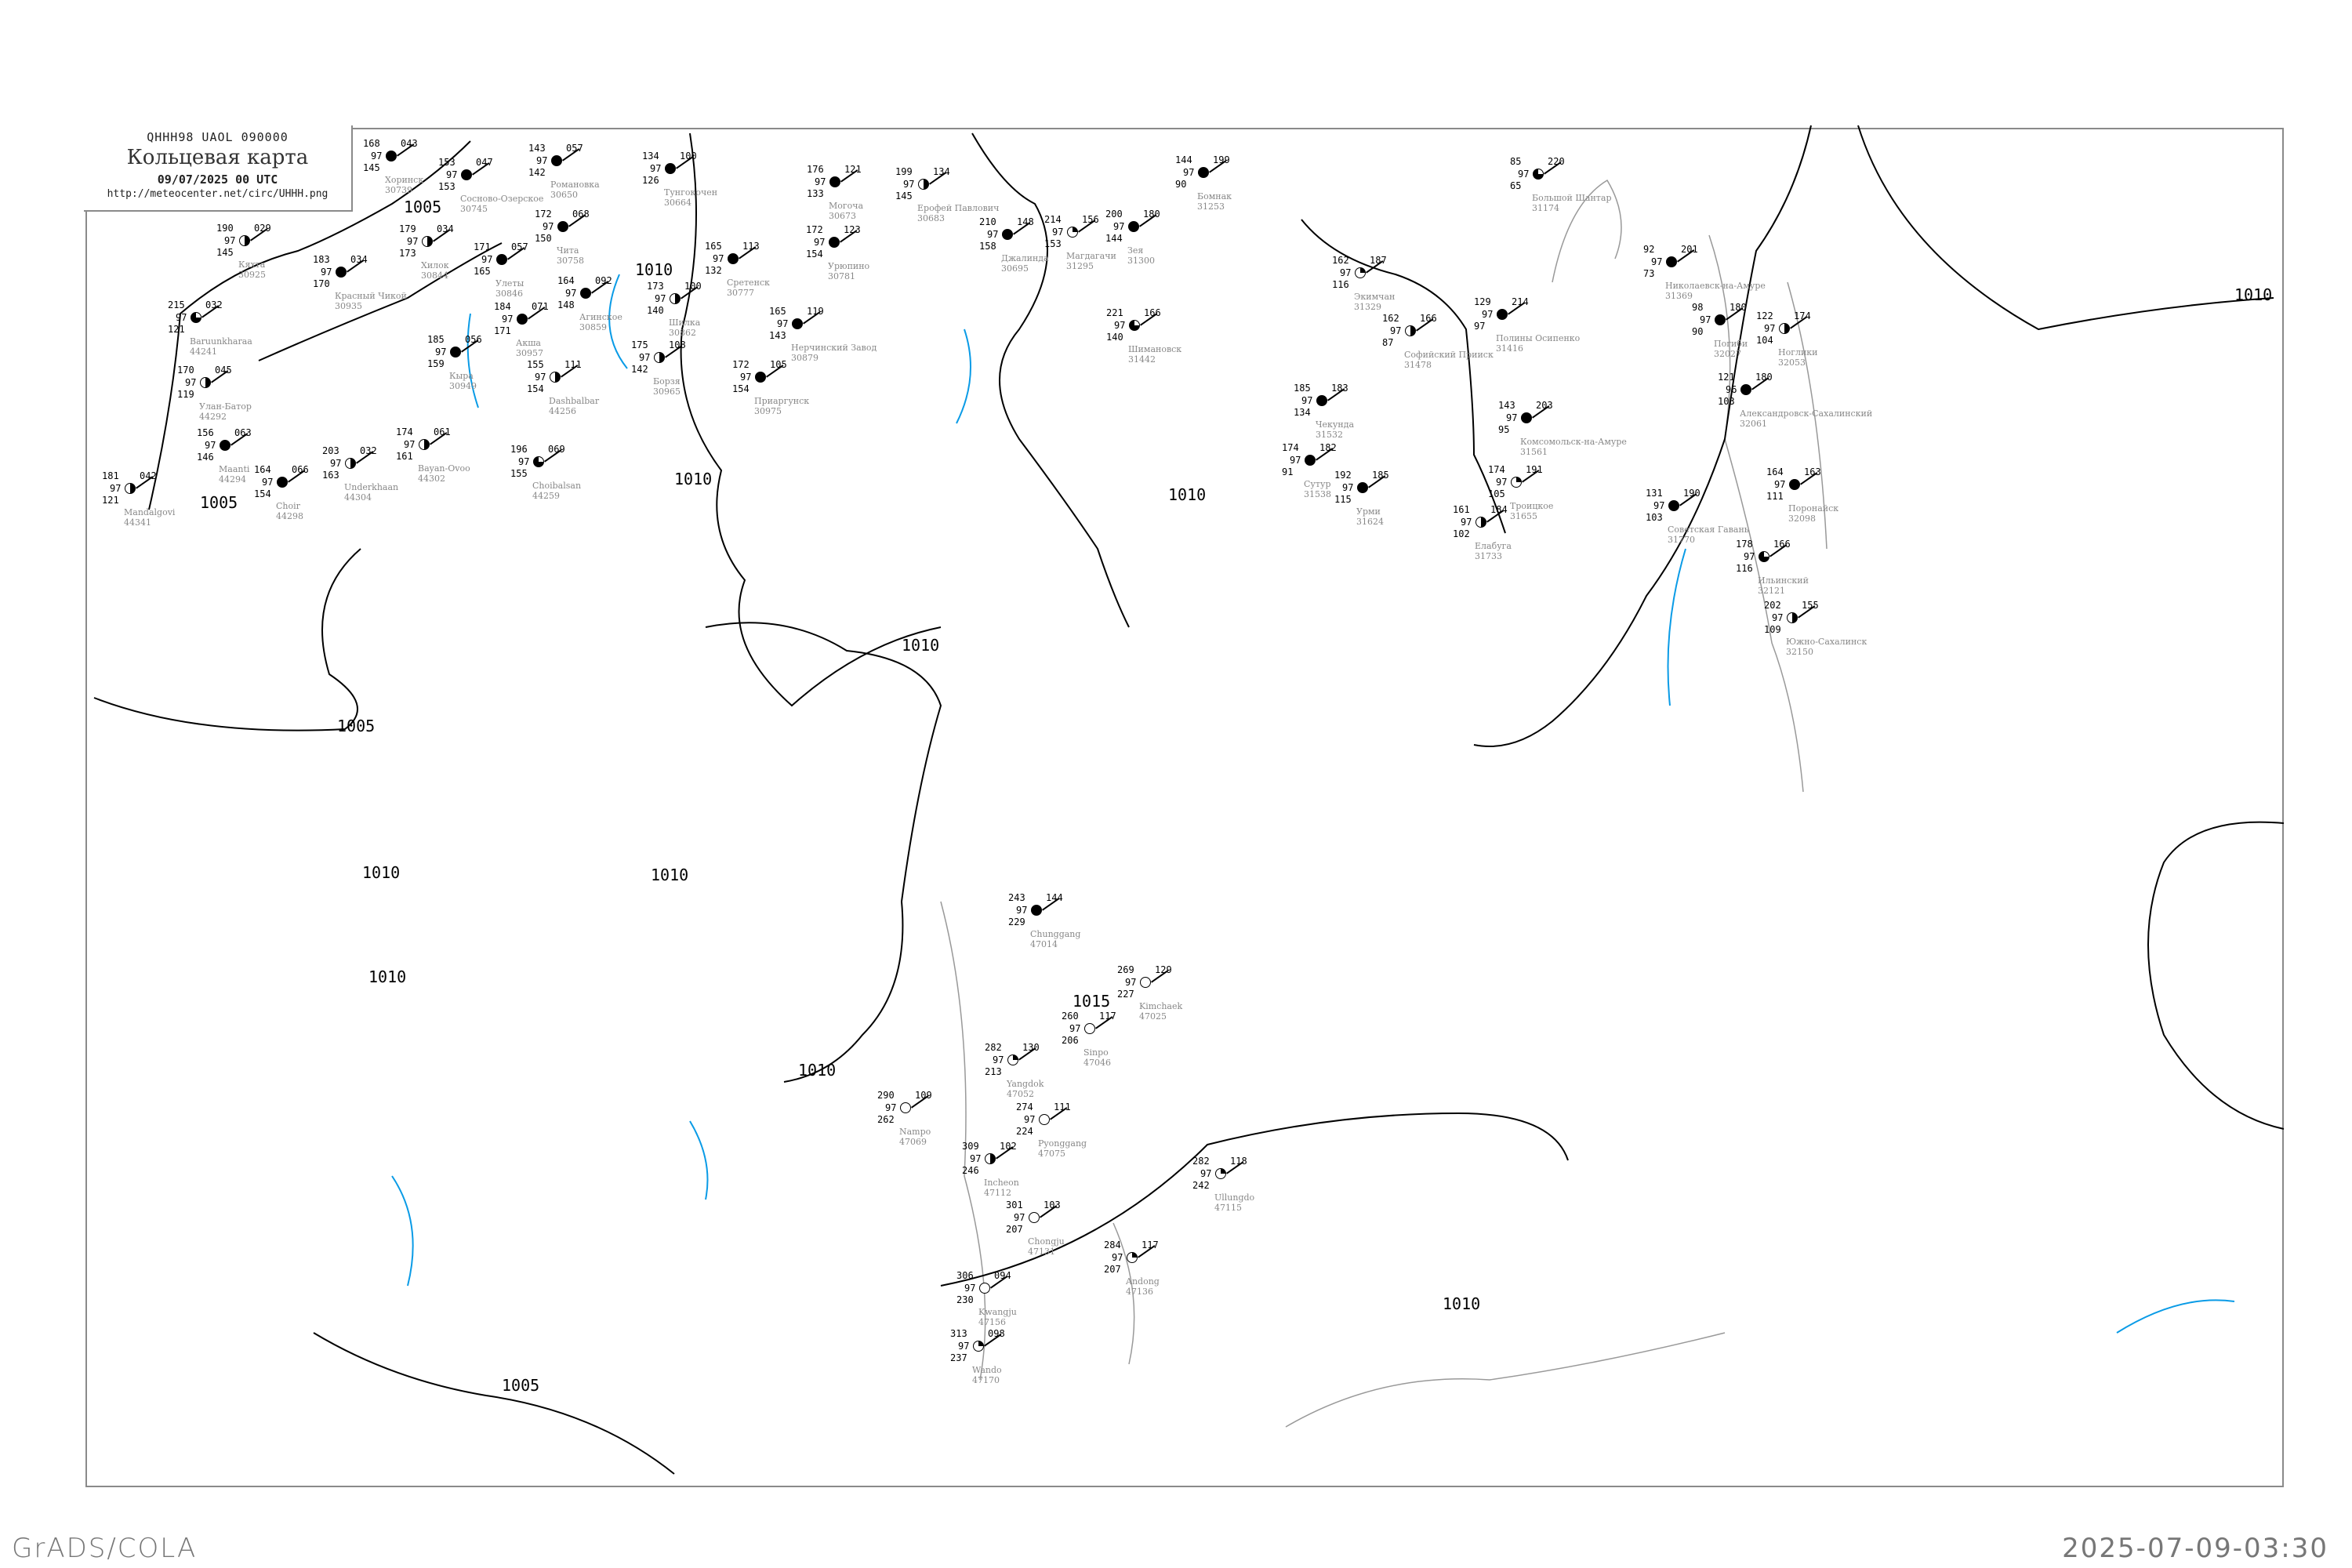 The width and height of the screenshot is (2352, 1568). Describe the element at coordinates (852, 229) in the screenshot. I see `station-pressure: 123` at that location.